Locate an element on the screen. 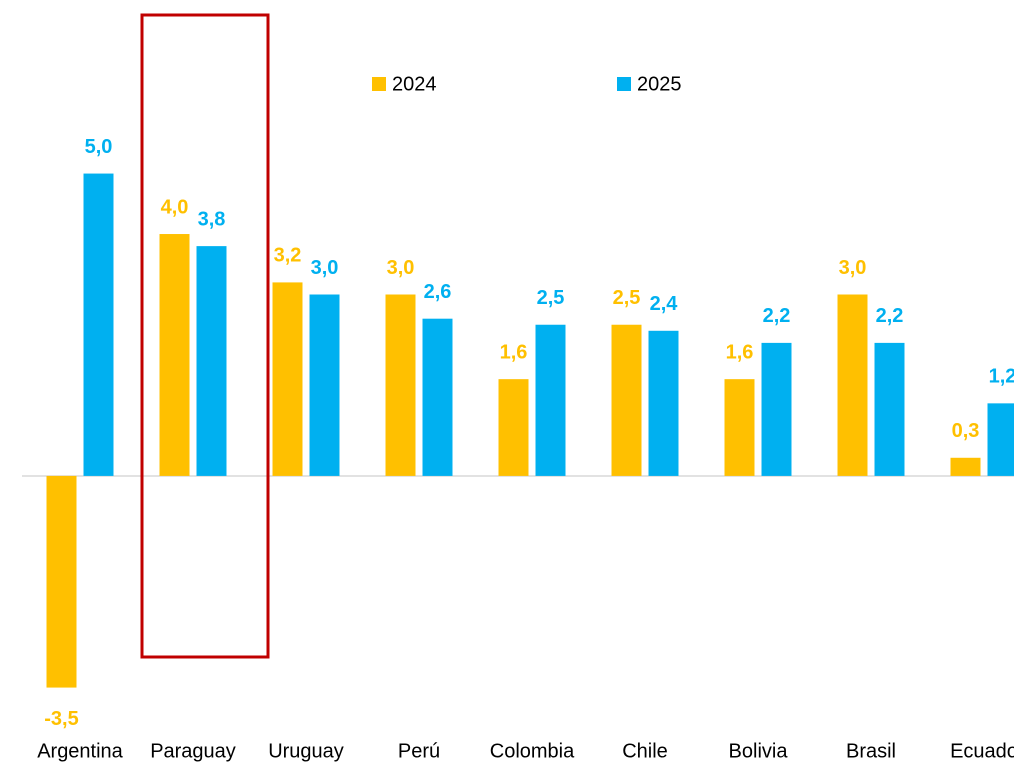  data-label: 3,8 is located at coordinates (212, 219).